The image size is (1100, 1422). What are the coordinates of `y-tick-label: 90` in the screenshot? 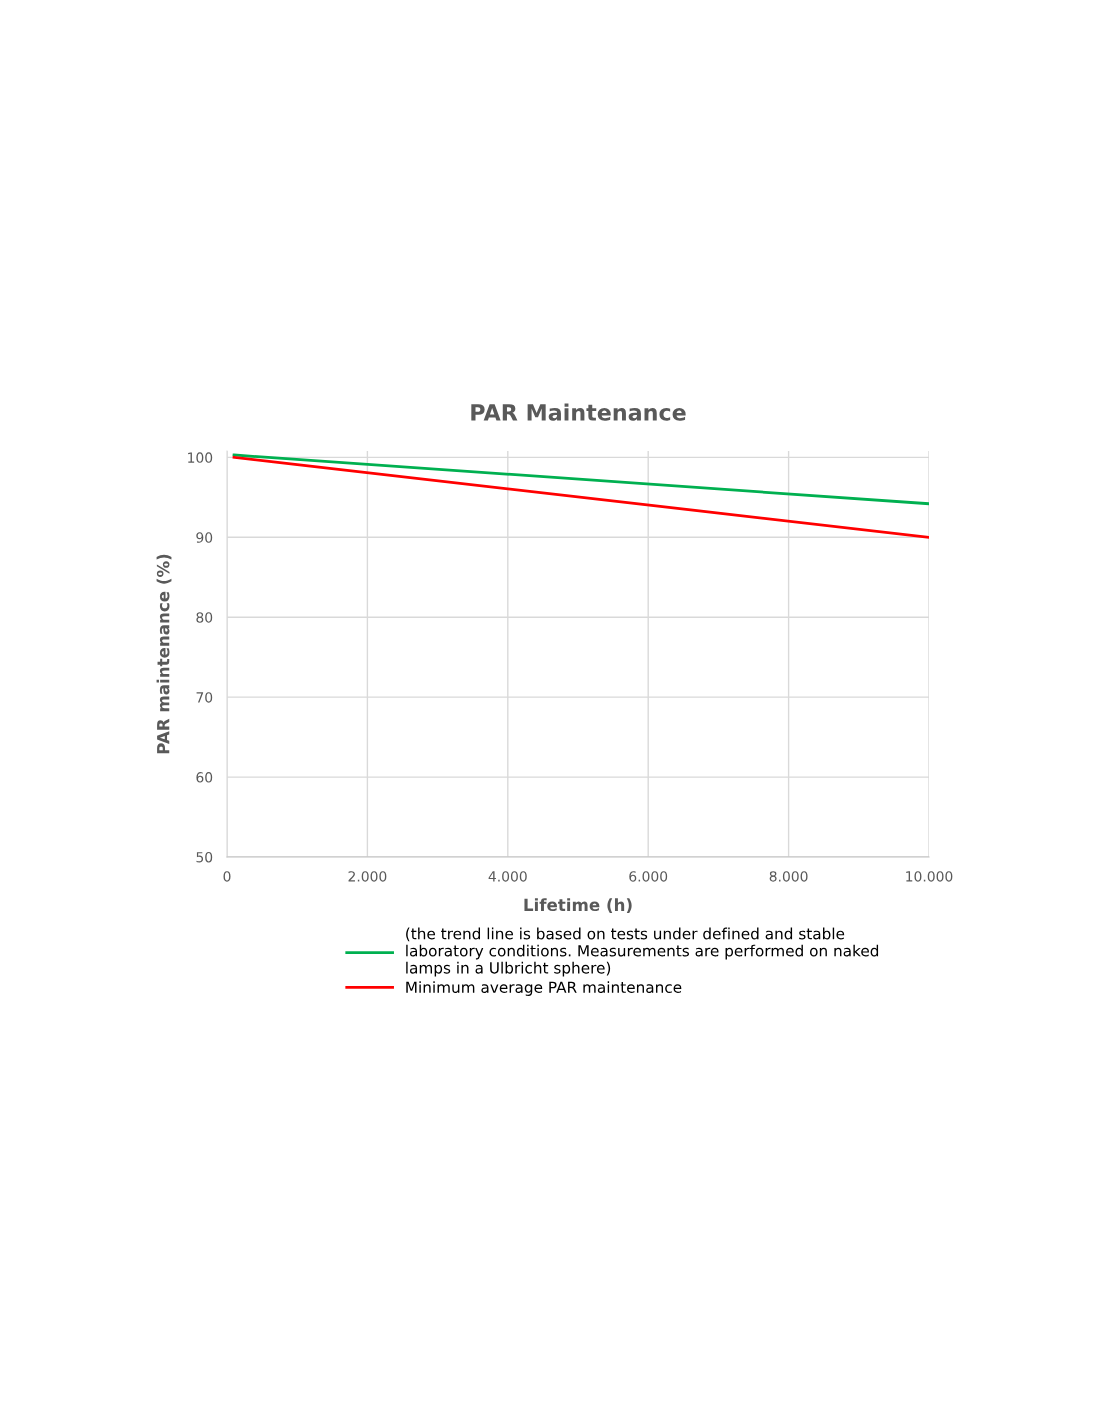 It's located at (204, 537).